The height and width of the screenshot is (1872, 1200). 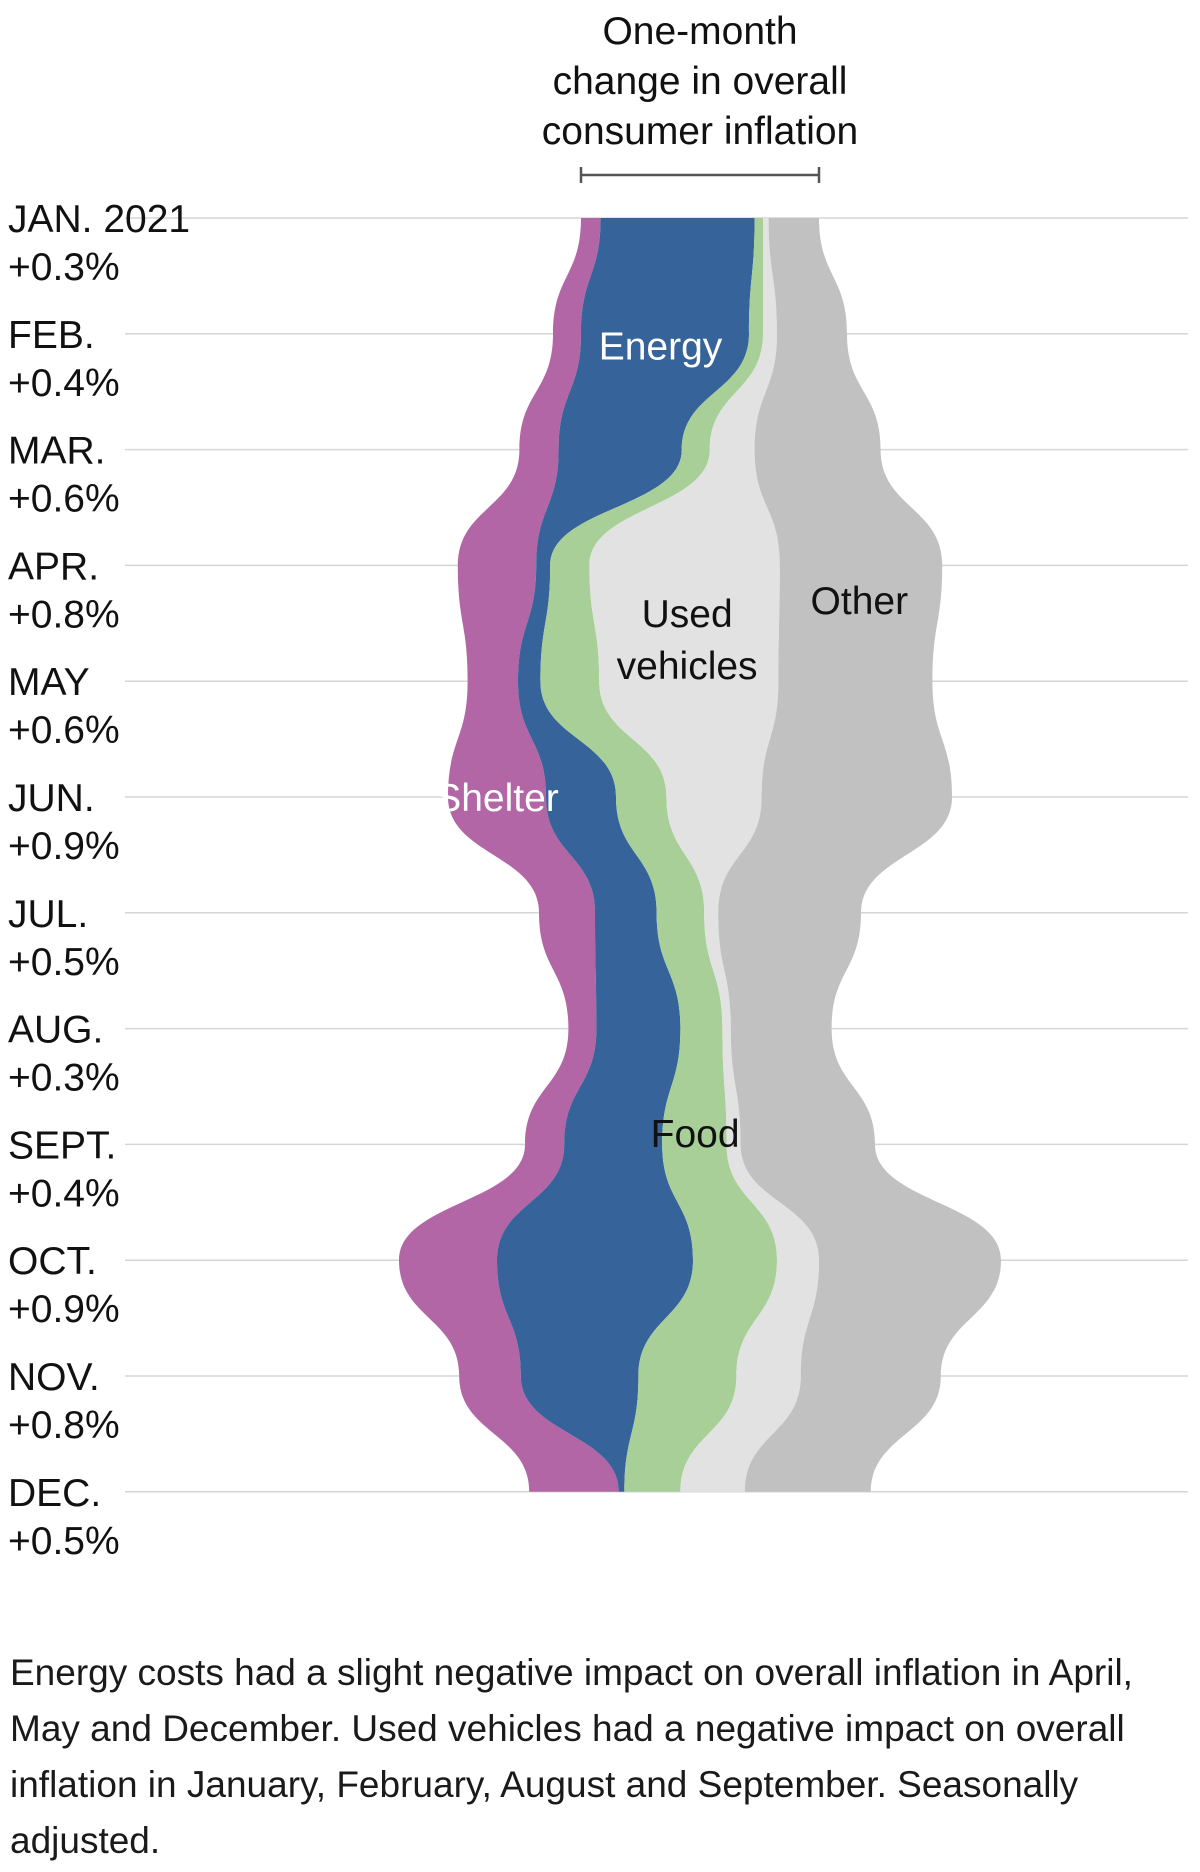 What do you see at coordinates (700, 131) in the screenshot?
I see `title-line-2: consumer inflation` at bounding box center [700, 131].